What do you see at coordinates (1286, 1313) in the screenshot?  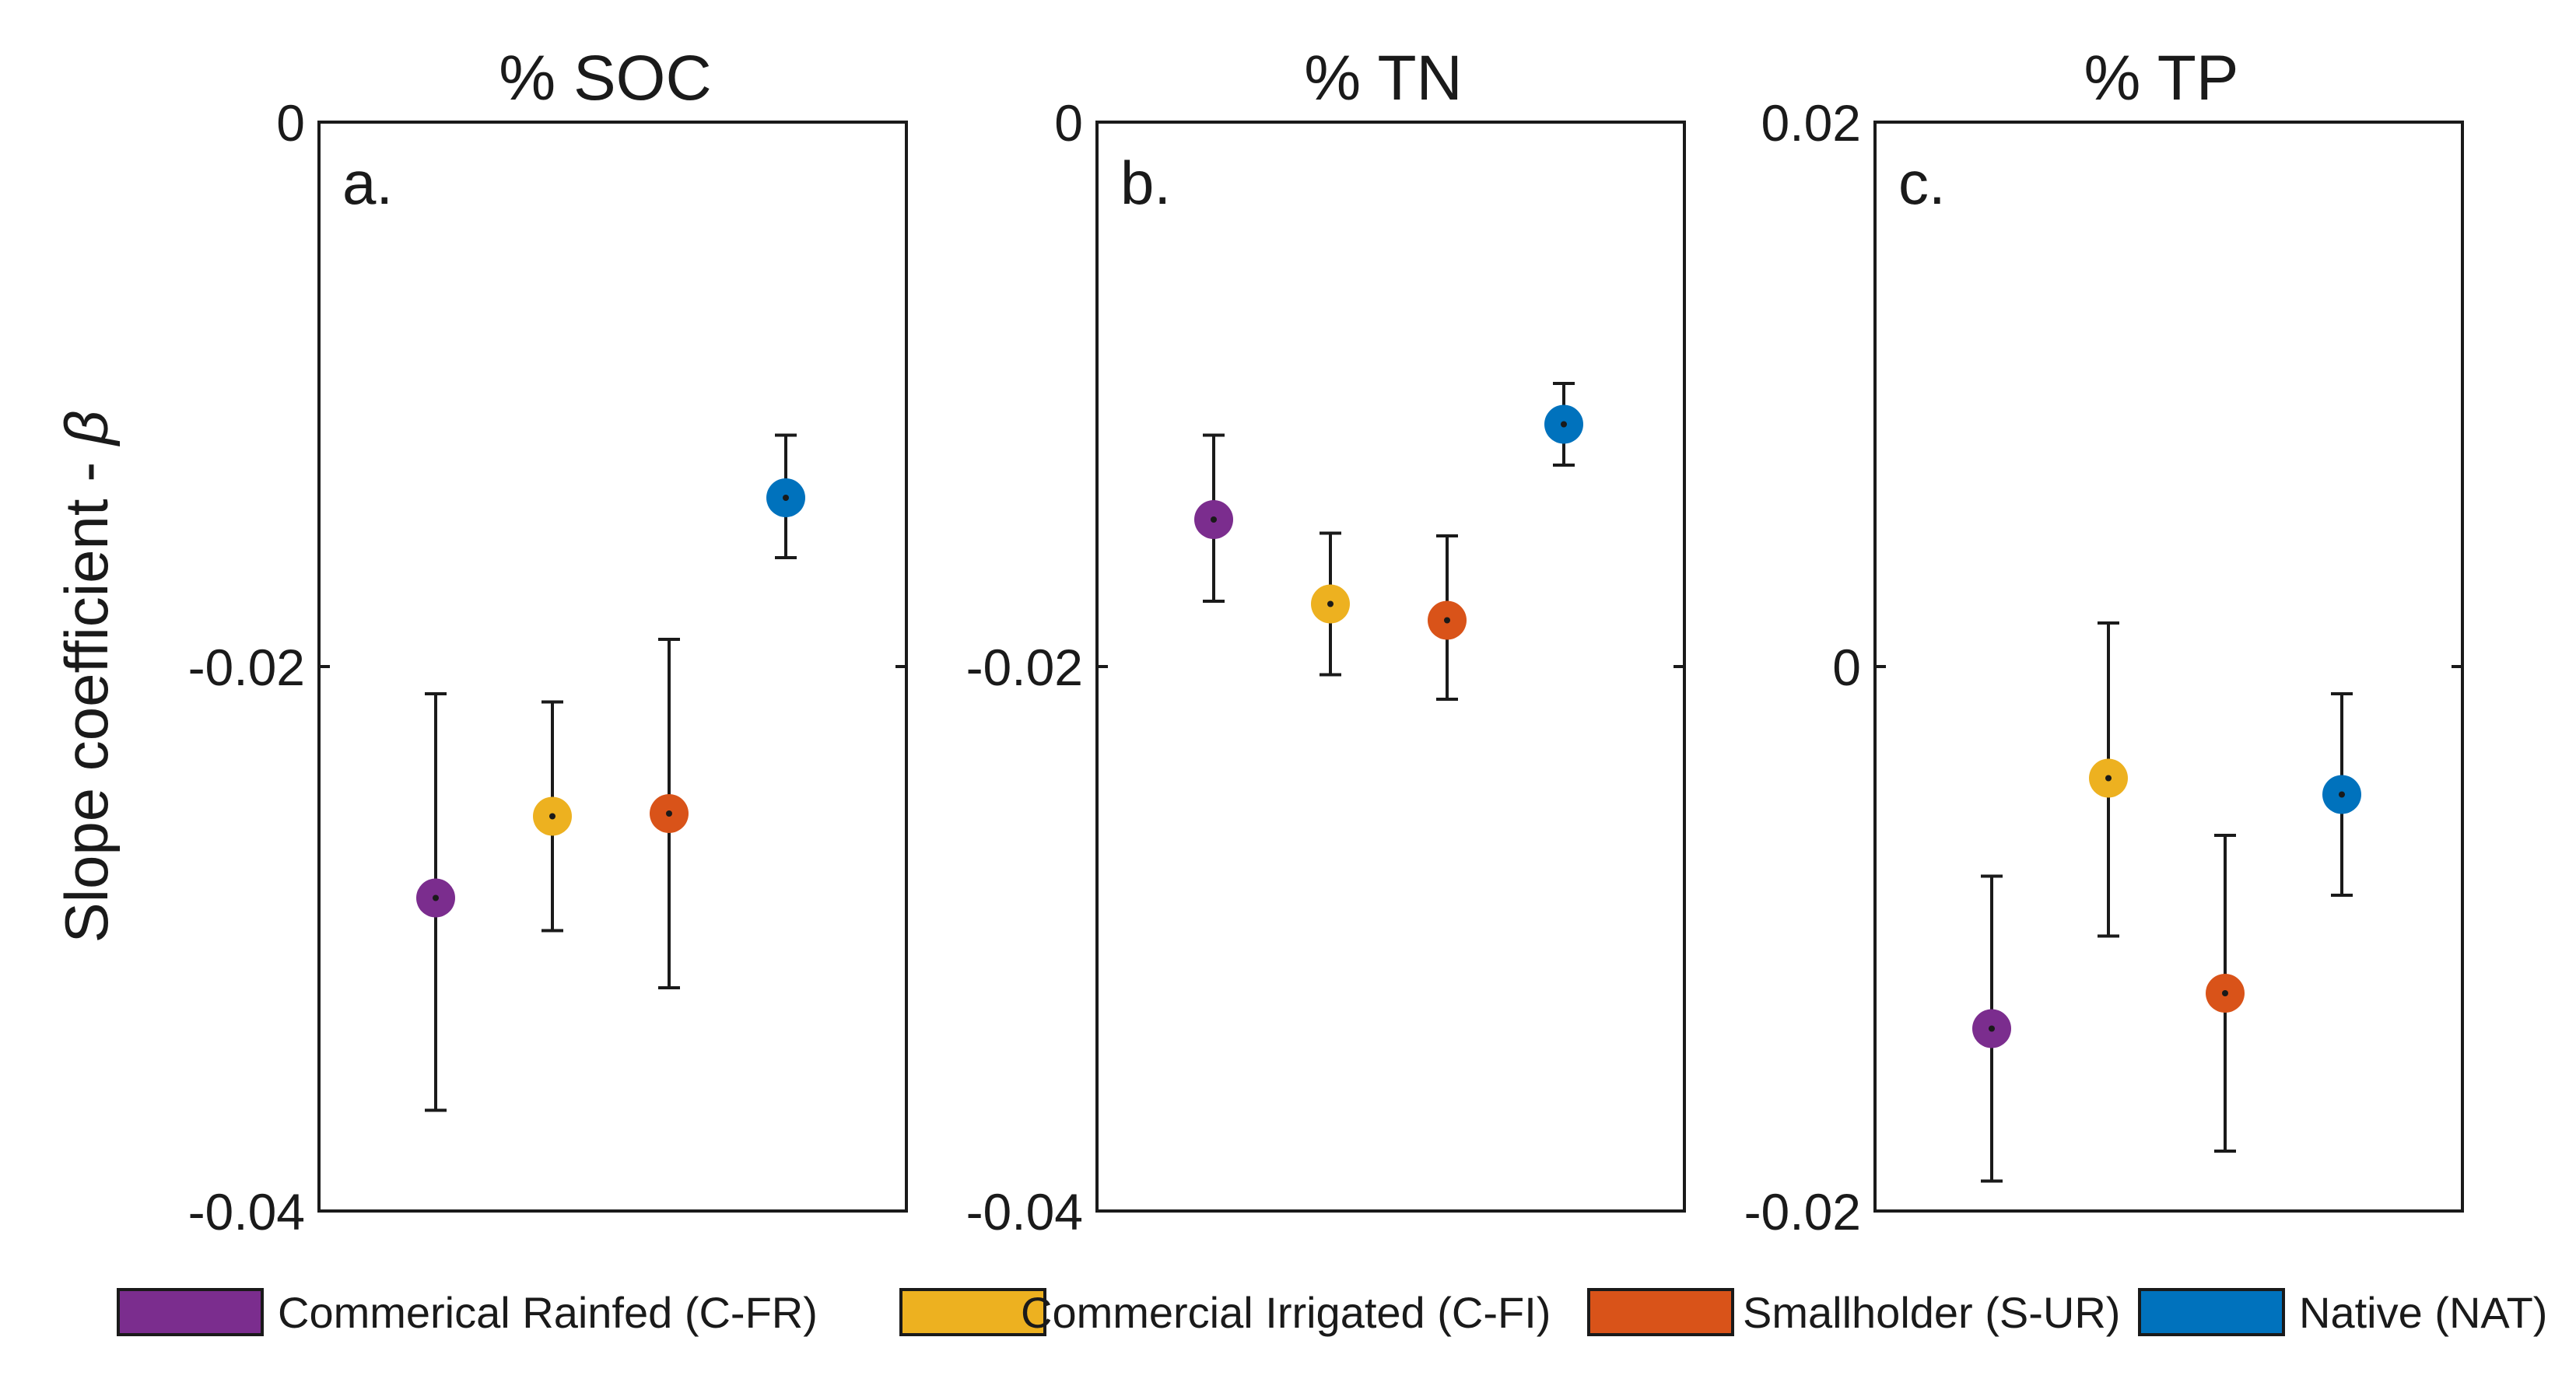 I see `legend-label-C-FI: Commercial Irrigated (C-FI)` at bounding box center [1286, 1313].